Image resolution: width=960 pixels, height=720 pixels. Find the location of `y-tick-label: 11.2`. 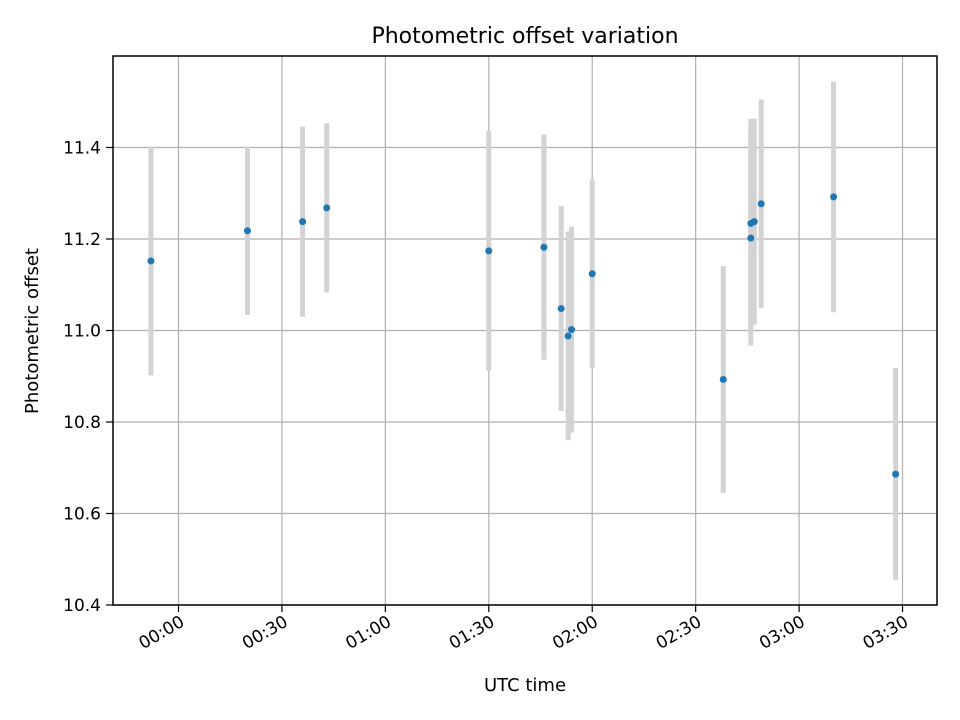

y-tick-label: 11.2 is located at coordinates (82, 240).